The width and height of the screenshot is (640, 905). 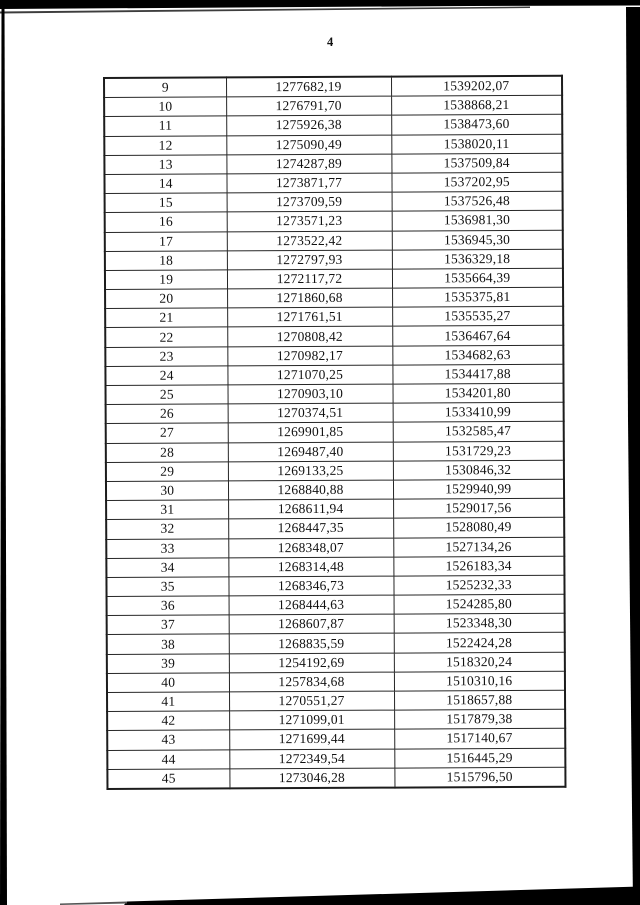 What do you see at coordinates (168, 740) in the screenshot?
I see `cell-row-number: 43` at bounding box center [168, 740].